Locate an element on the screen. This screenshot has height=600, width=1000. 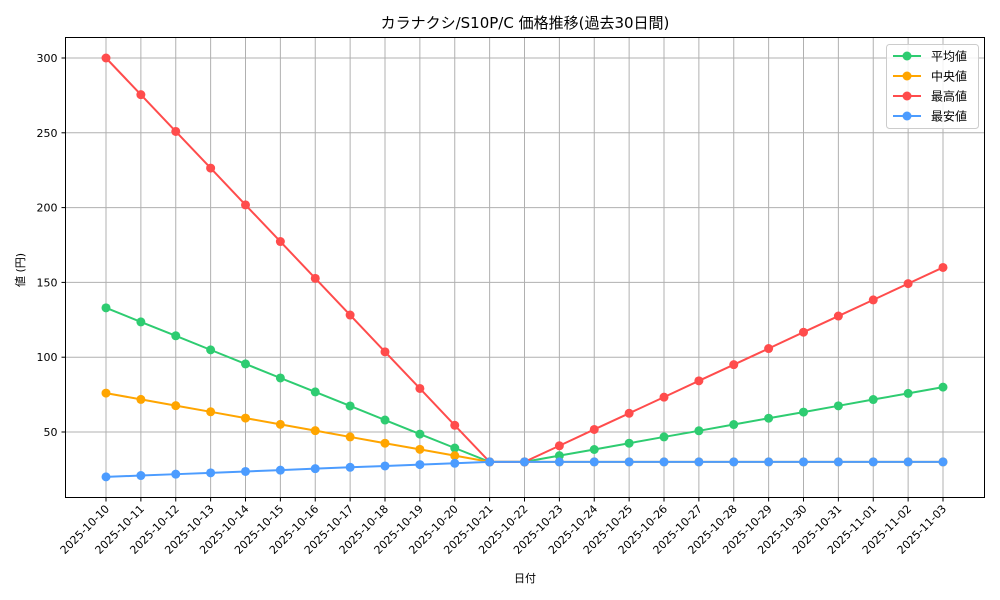
y-tick-label: 100 is located at coordinates (47, 357).